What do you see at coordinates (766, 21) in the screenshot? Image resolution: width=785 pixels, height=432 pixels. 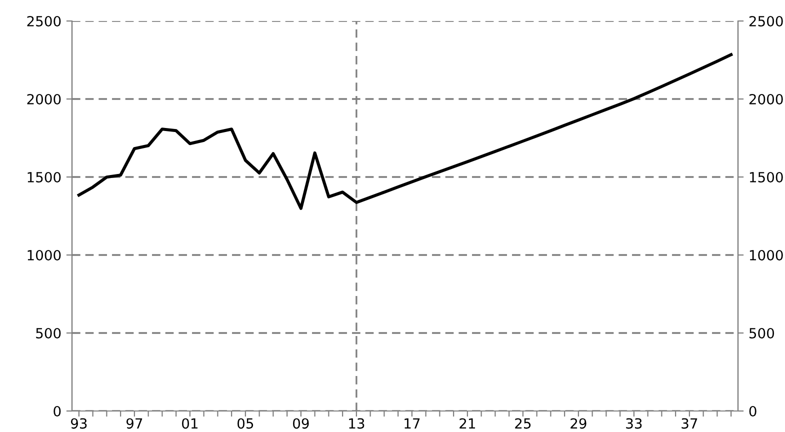 I see `y2-tick-label: 2500` at bounding box center [766, 21].